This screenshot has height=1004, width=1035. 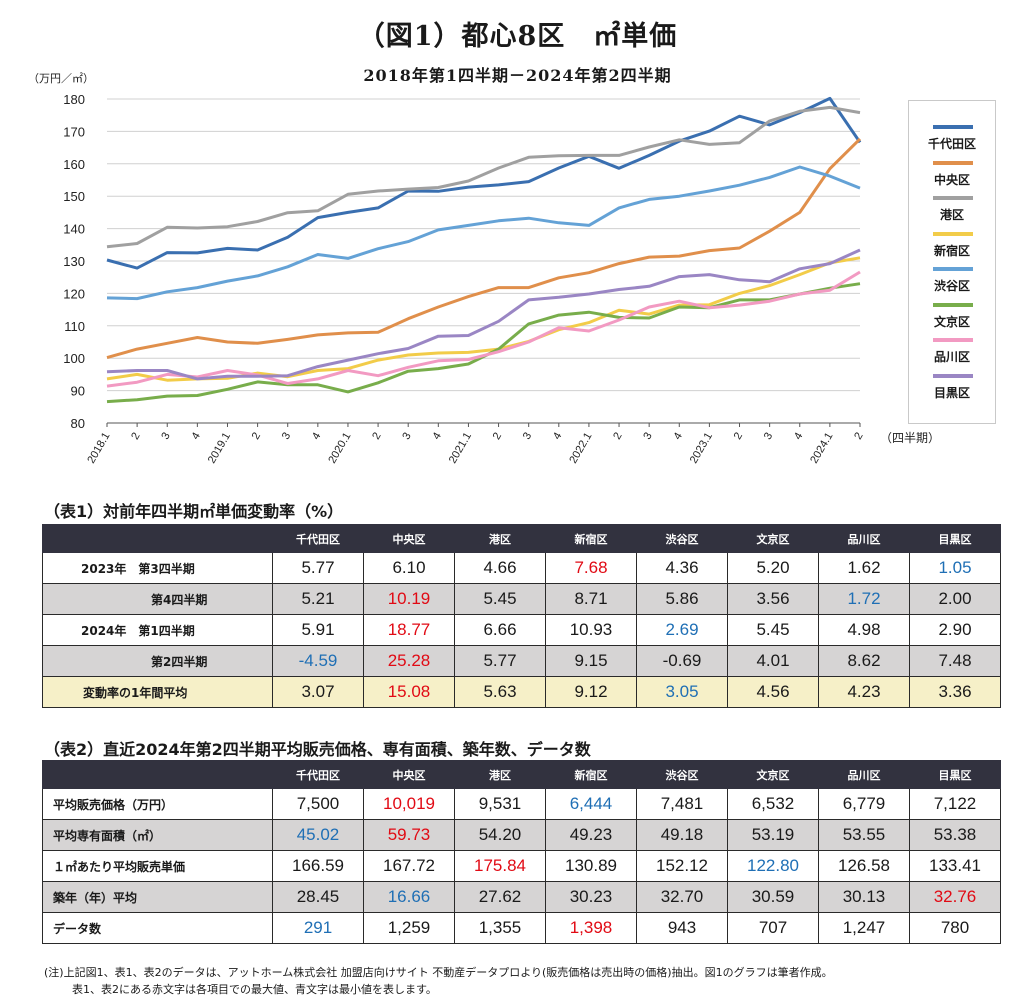 What do you see at coordinates (500, 804) in the screenshot?
I see `table-cell: 9,531` at bounding box center [500, 804].